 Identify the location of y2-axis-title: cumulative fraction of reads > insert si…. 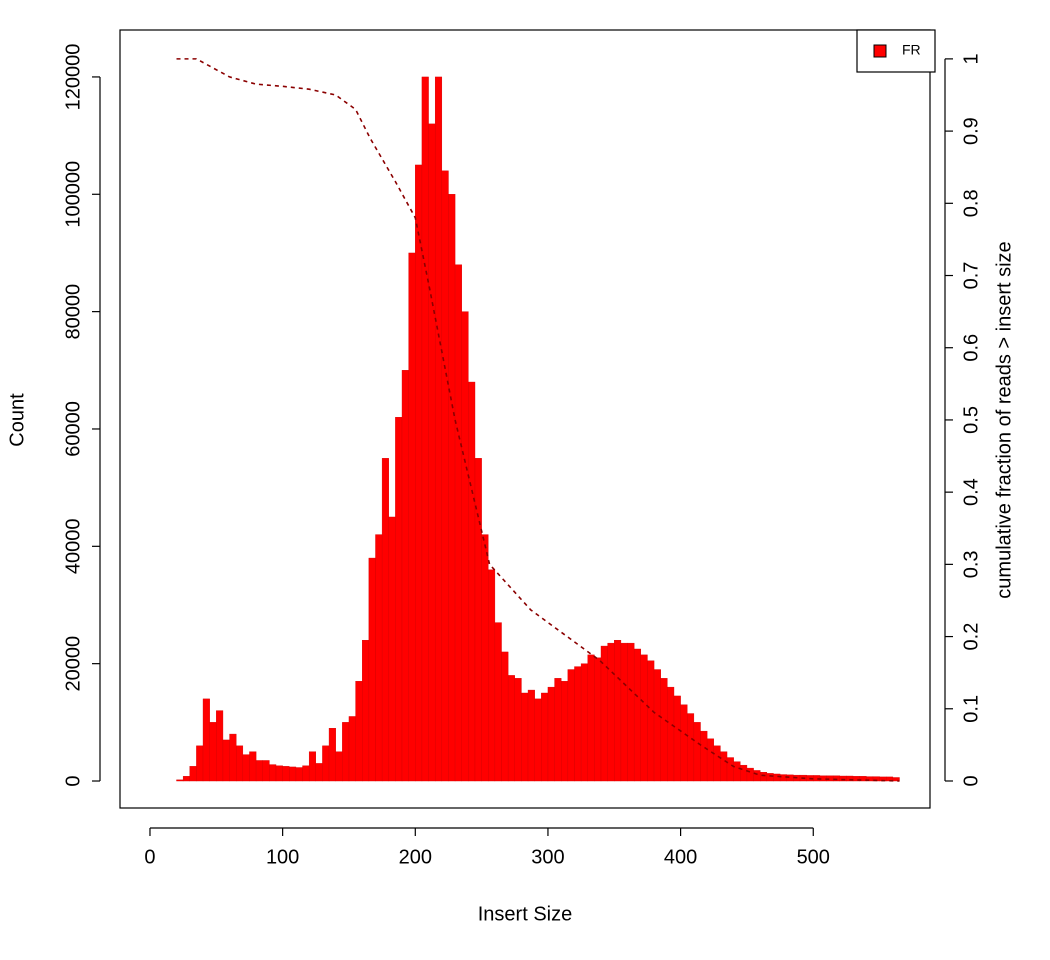
(1004, 419).